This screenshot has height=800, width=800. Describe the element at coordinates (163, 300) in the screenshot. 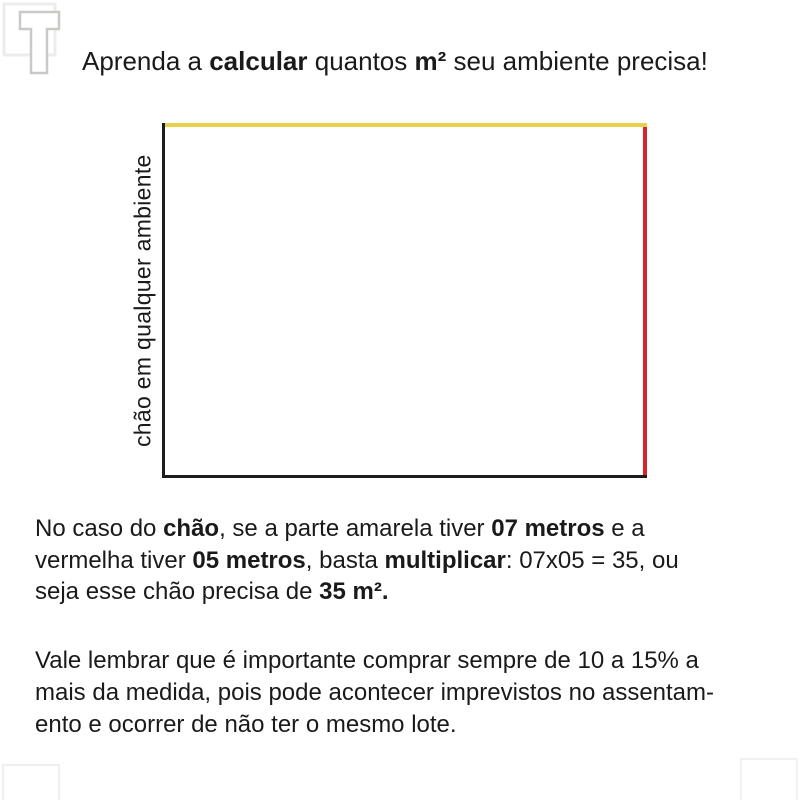

I see `left-black-edge` at that location.